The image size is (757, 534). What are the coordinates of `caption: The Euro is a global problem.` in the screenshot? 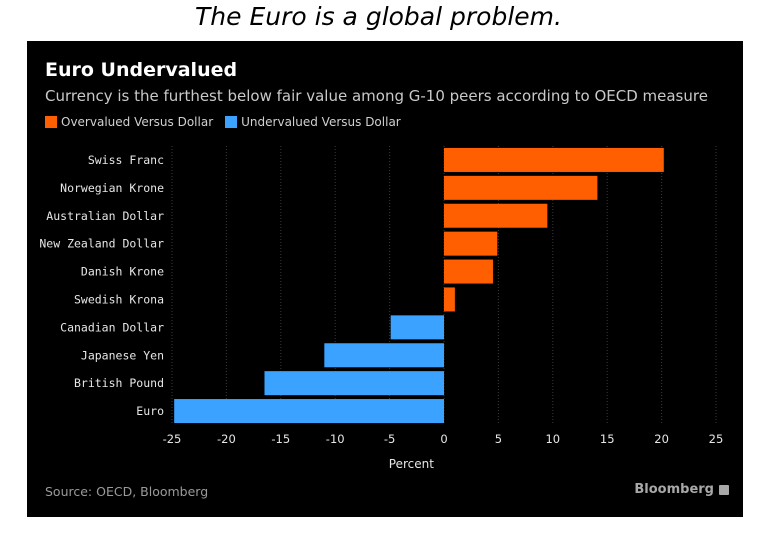 It's located at (378, 16).